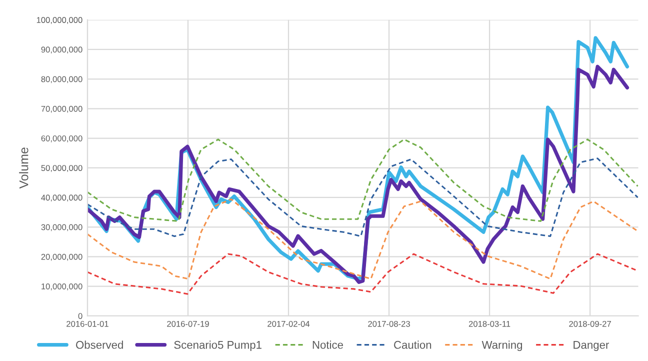 The width and height of the screenshot is (648, 361). I want to click on legend-label: Observed, so click(99, 344).